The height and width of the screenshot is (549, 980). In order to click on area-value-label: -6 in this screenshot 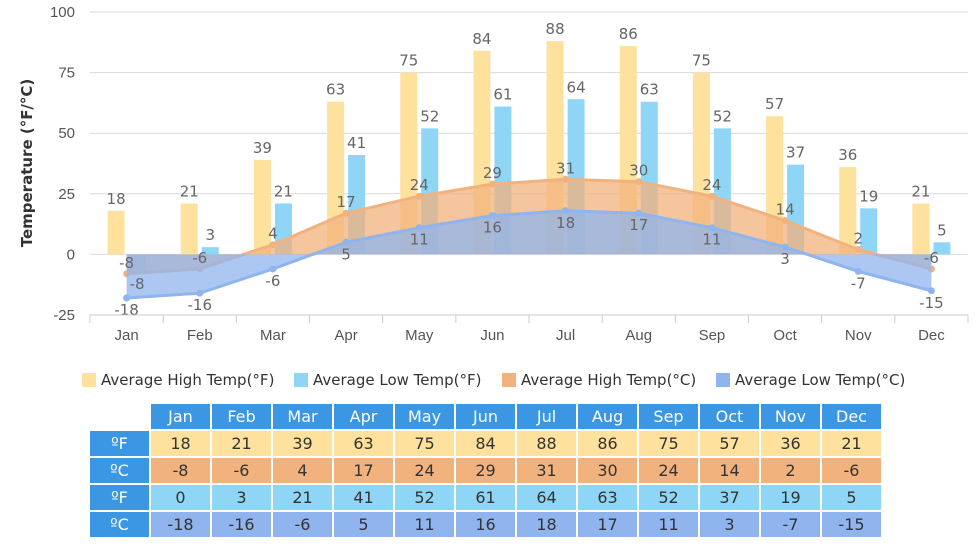, I will do `click(931, 258)`.